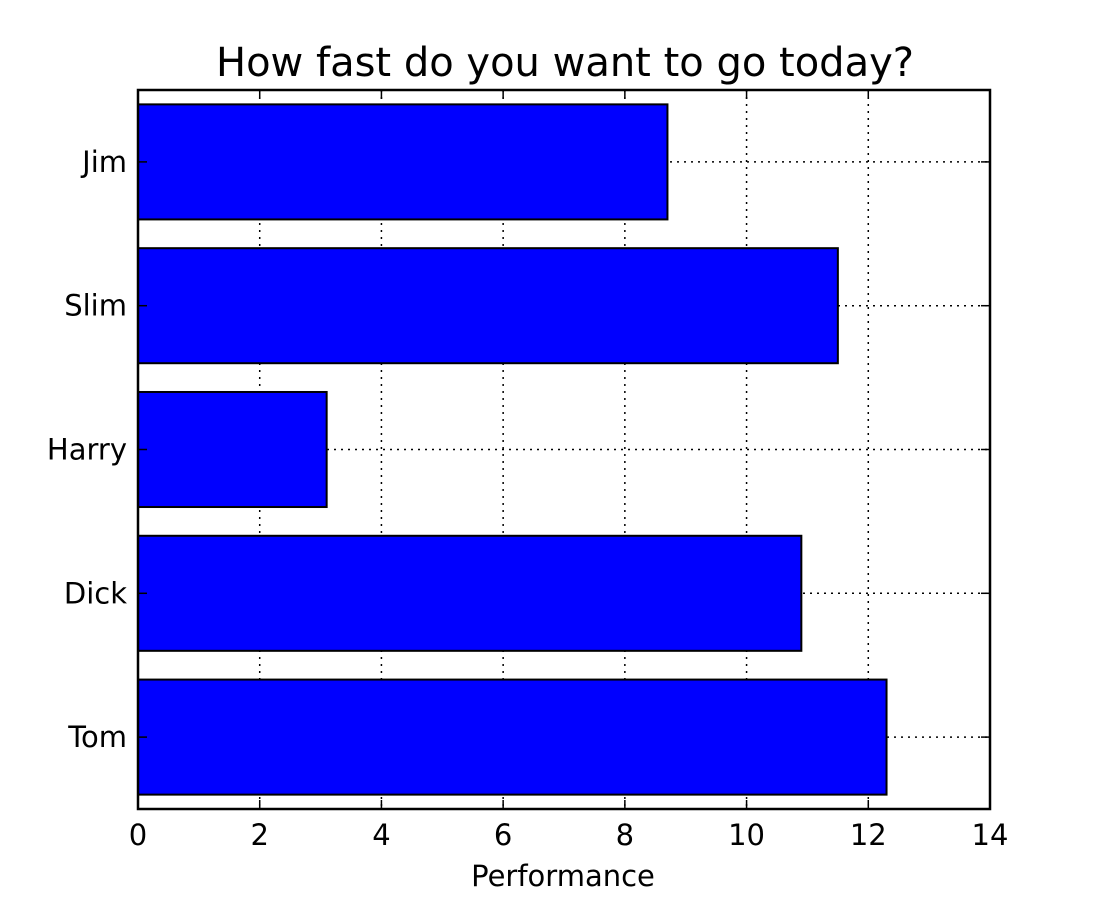 The width and height of the screenshot is (1100, 900). I want to click on x-tick-label: 10, so click(746, 835).